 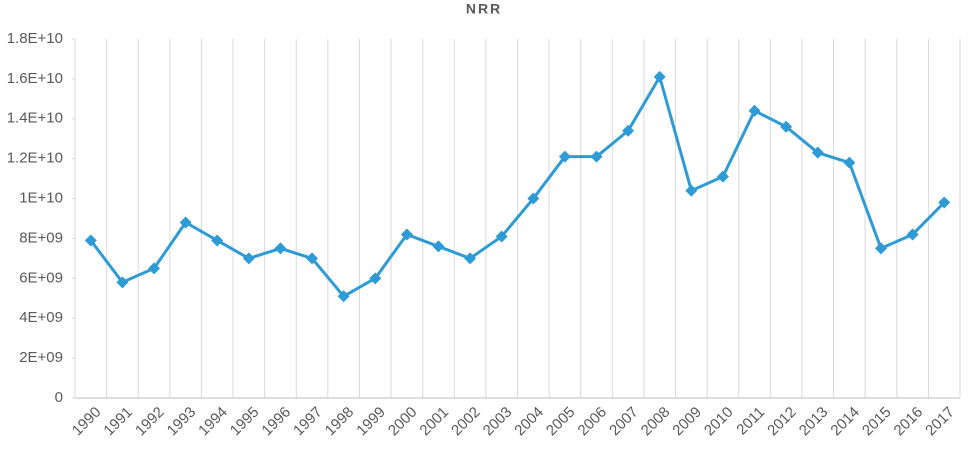 What do you see at coordinates (498, 422) in the screenshot?
I see `x-tick-label: 2003` at bounding box center [498, 422].